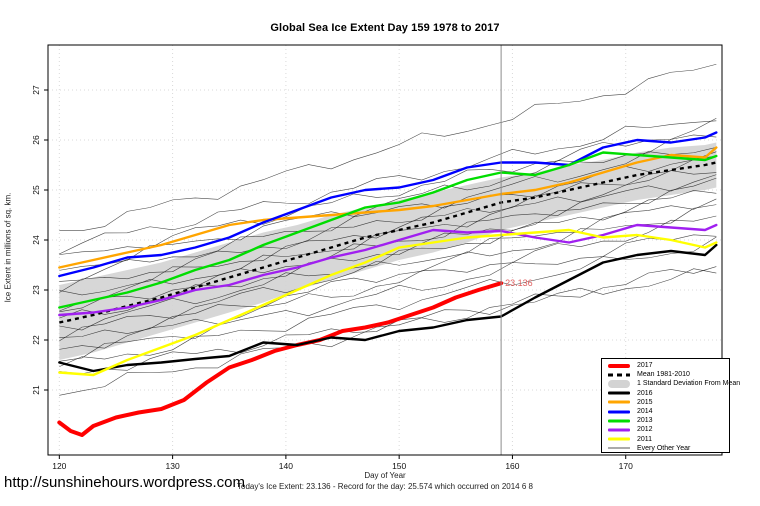  Describe the element at coordinates (663, 375) in the screenshot. I see `legend-label: Mean 1981-2010` at that location.